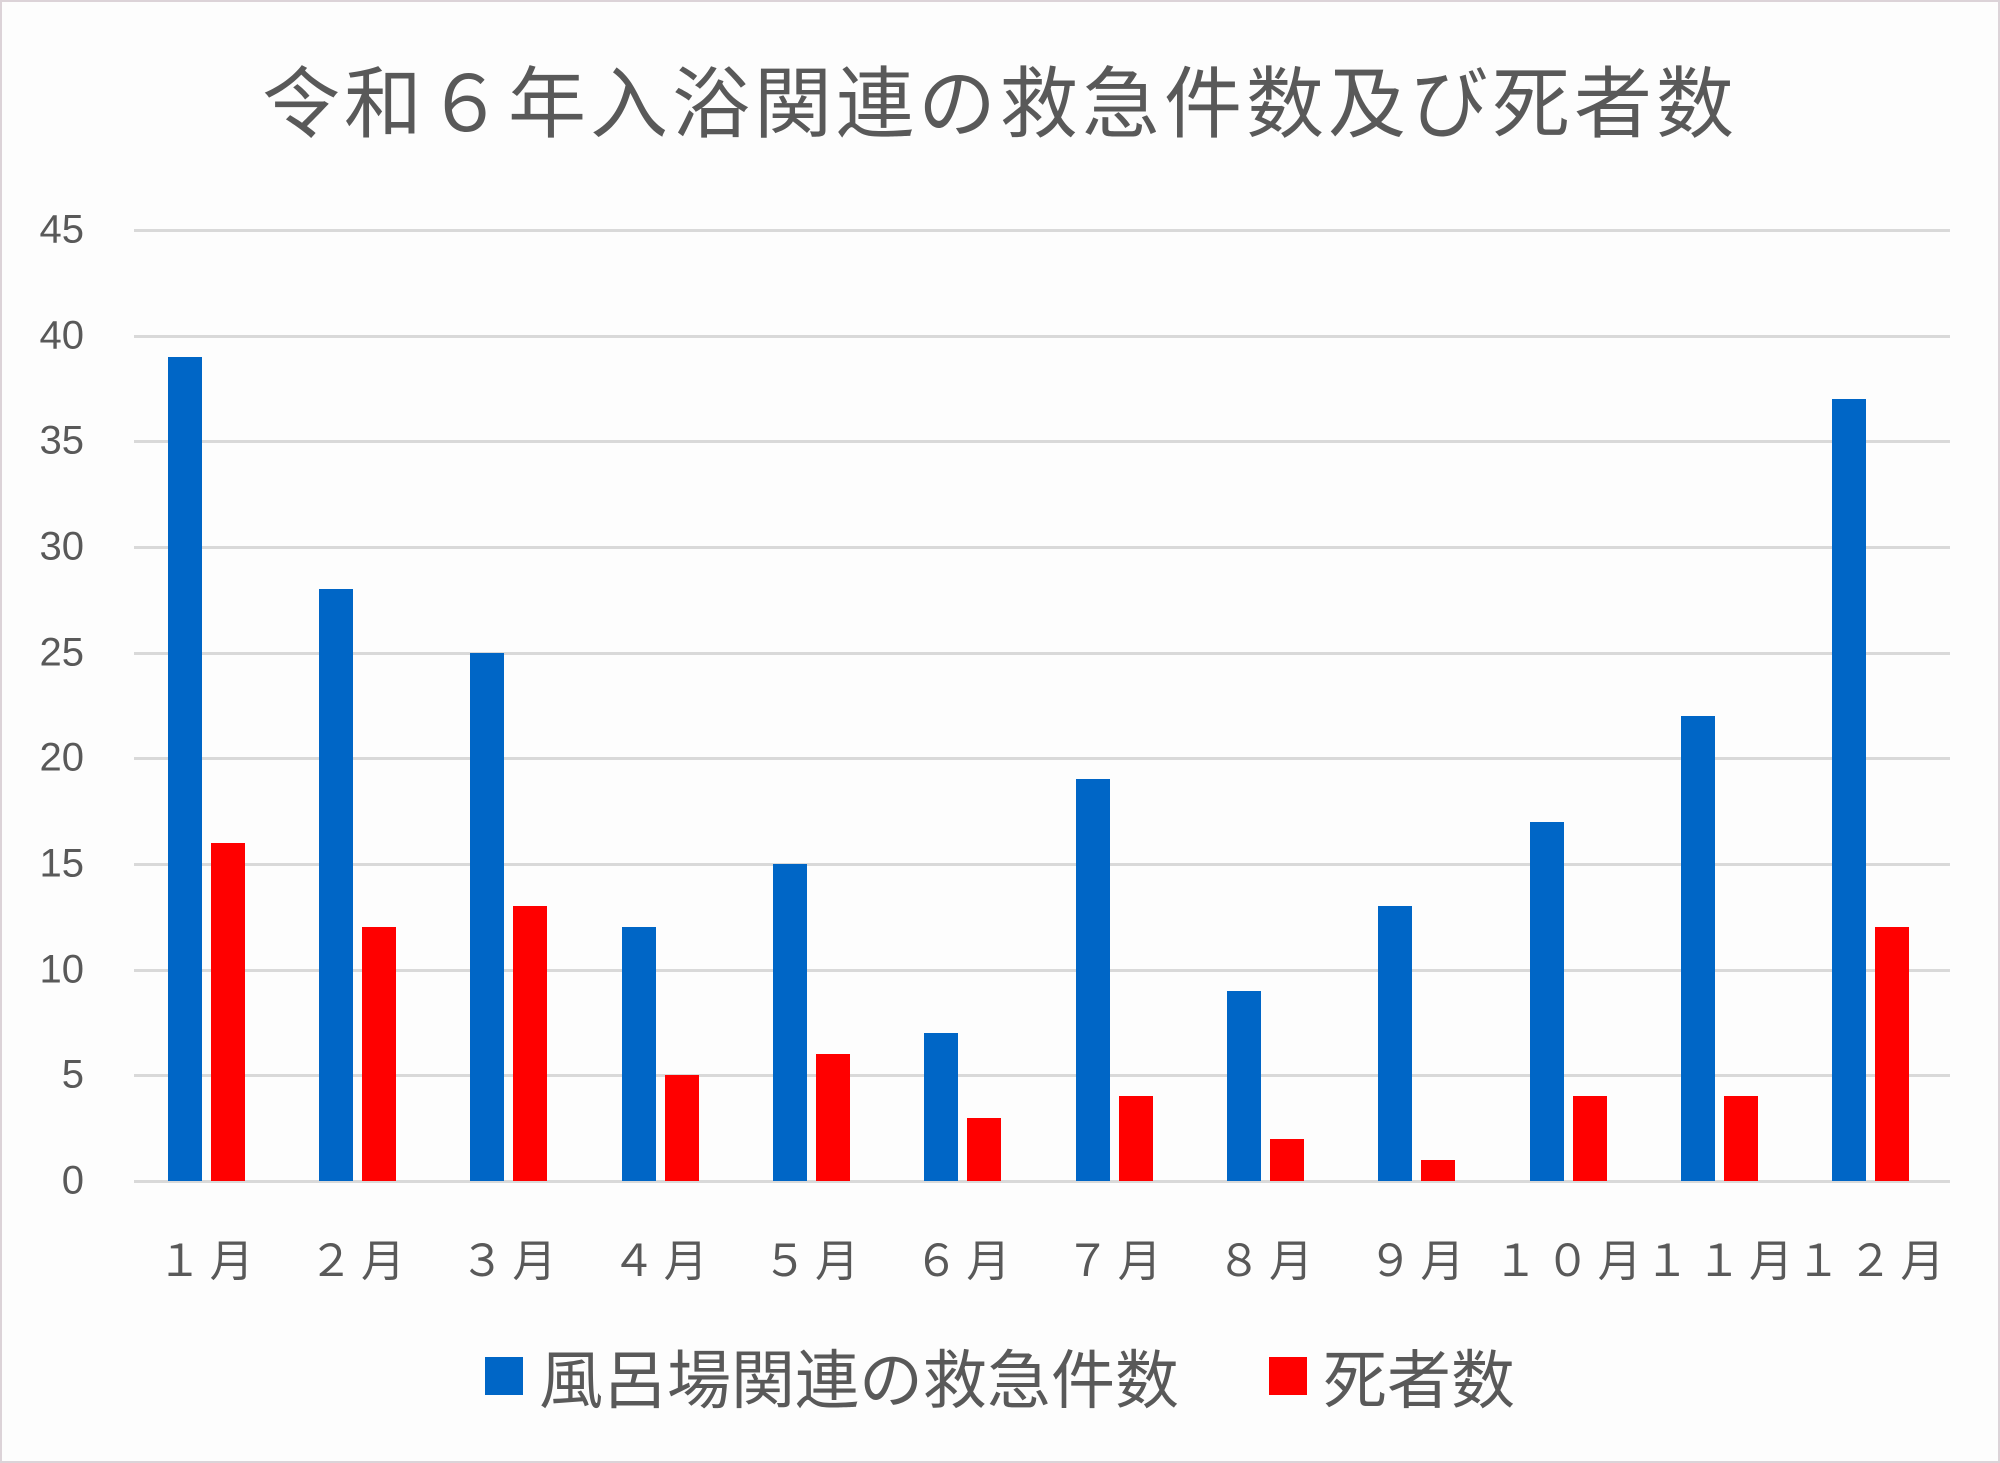  Describe the element at coordinates (512, 1261) in the screenshot. I see `x-axis-label: ３月` at that location.